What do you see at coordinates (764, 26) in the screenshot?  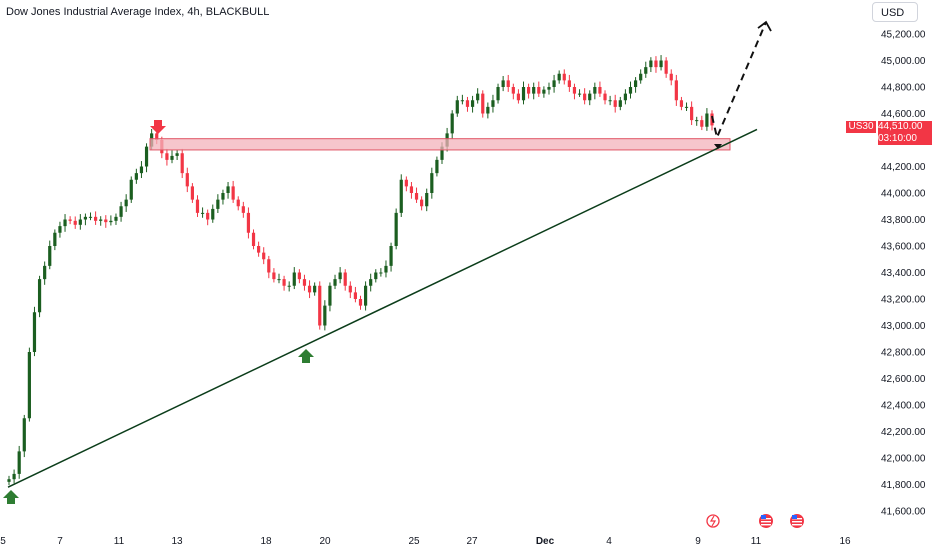 I see `projection-arrowhead` at bounding box center [764, 26].